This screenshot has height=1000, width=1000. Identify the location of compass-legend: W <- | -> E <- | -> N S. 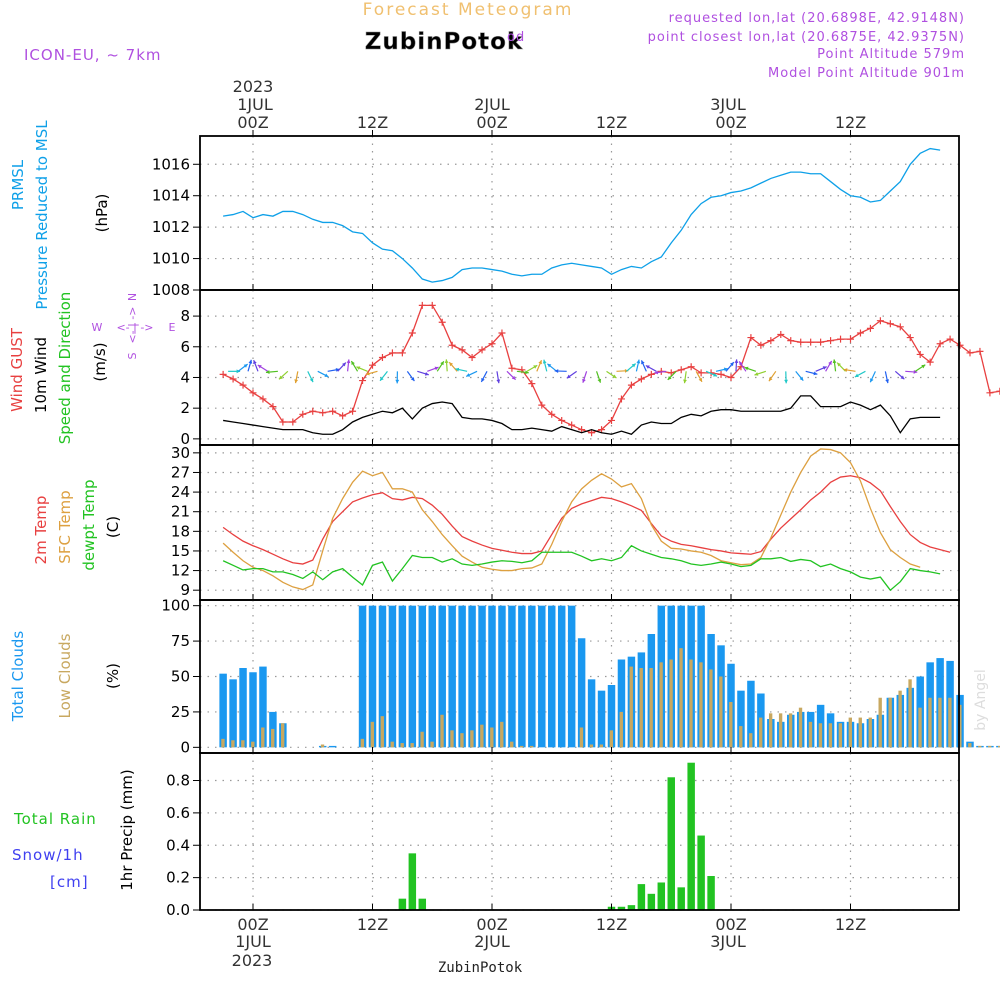
(134, 326).